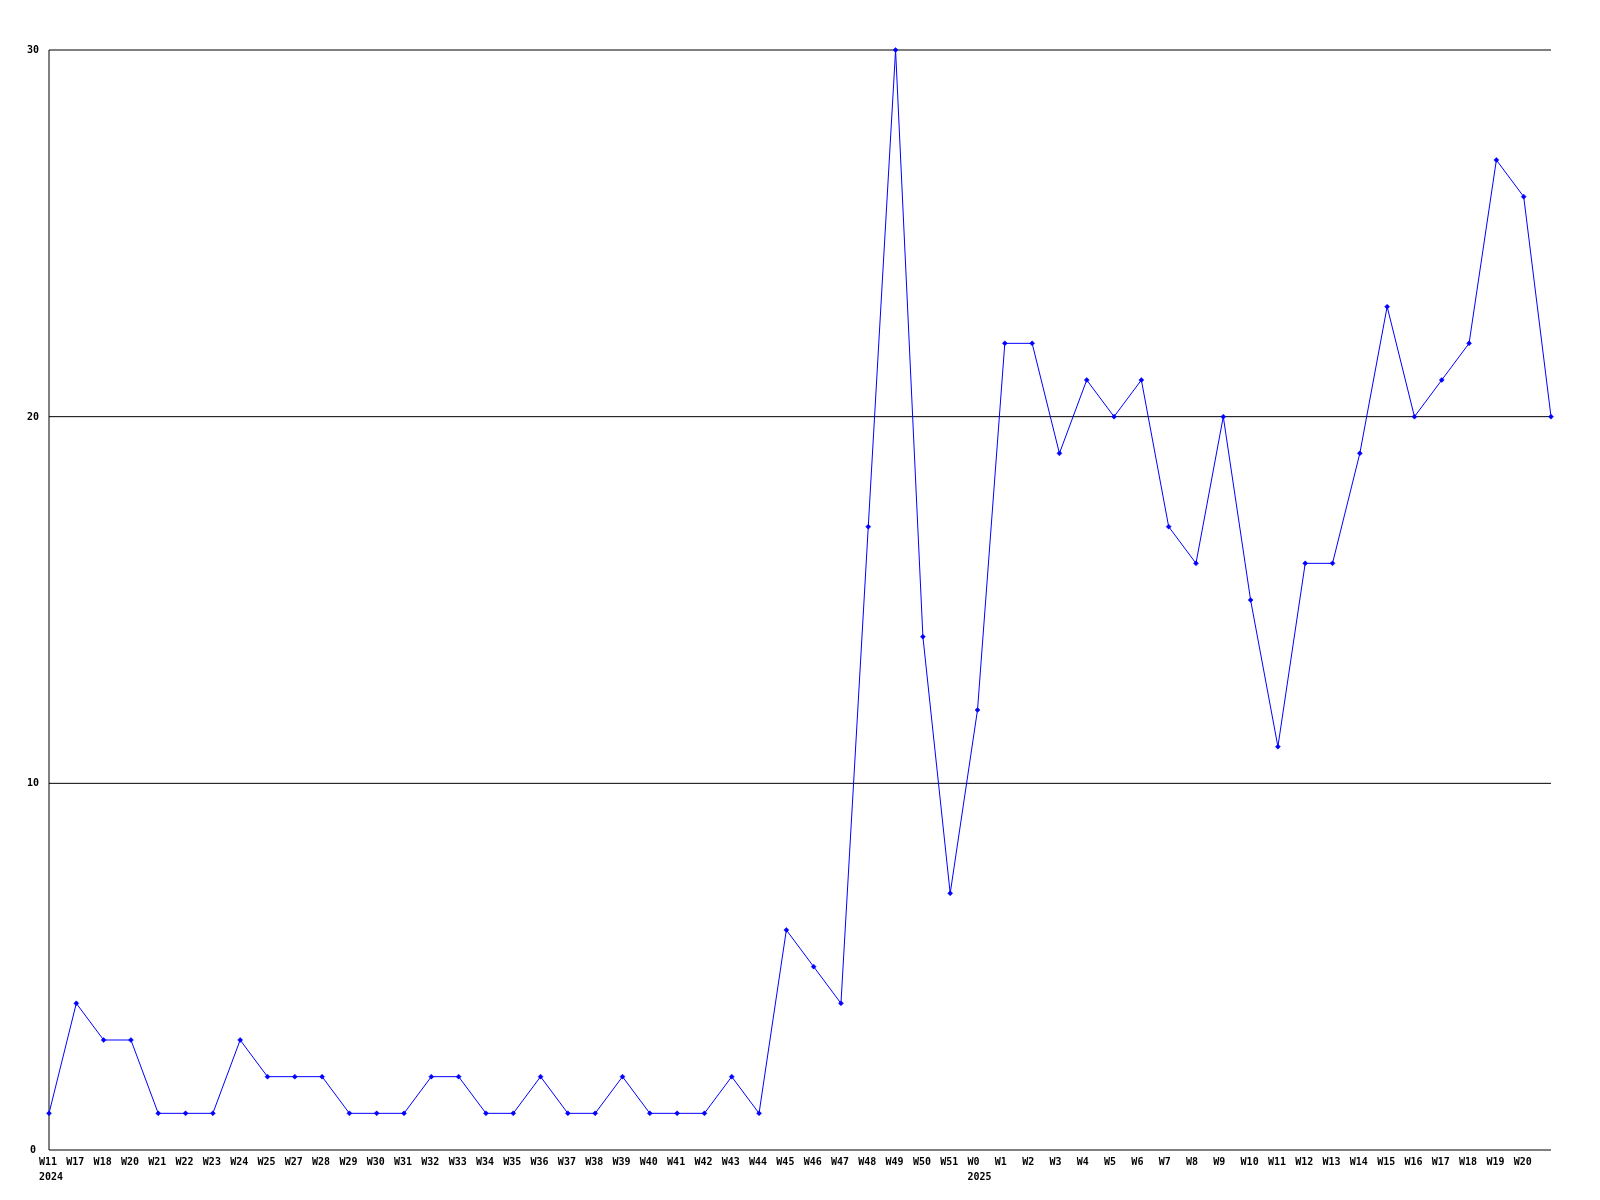  I want to click on x-tick-label: W4, so click(1082, 1161).